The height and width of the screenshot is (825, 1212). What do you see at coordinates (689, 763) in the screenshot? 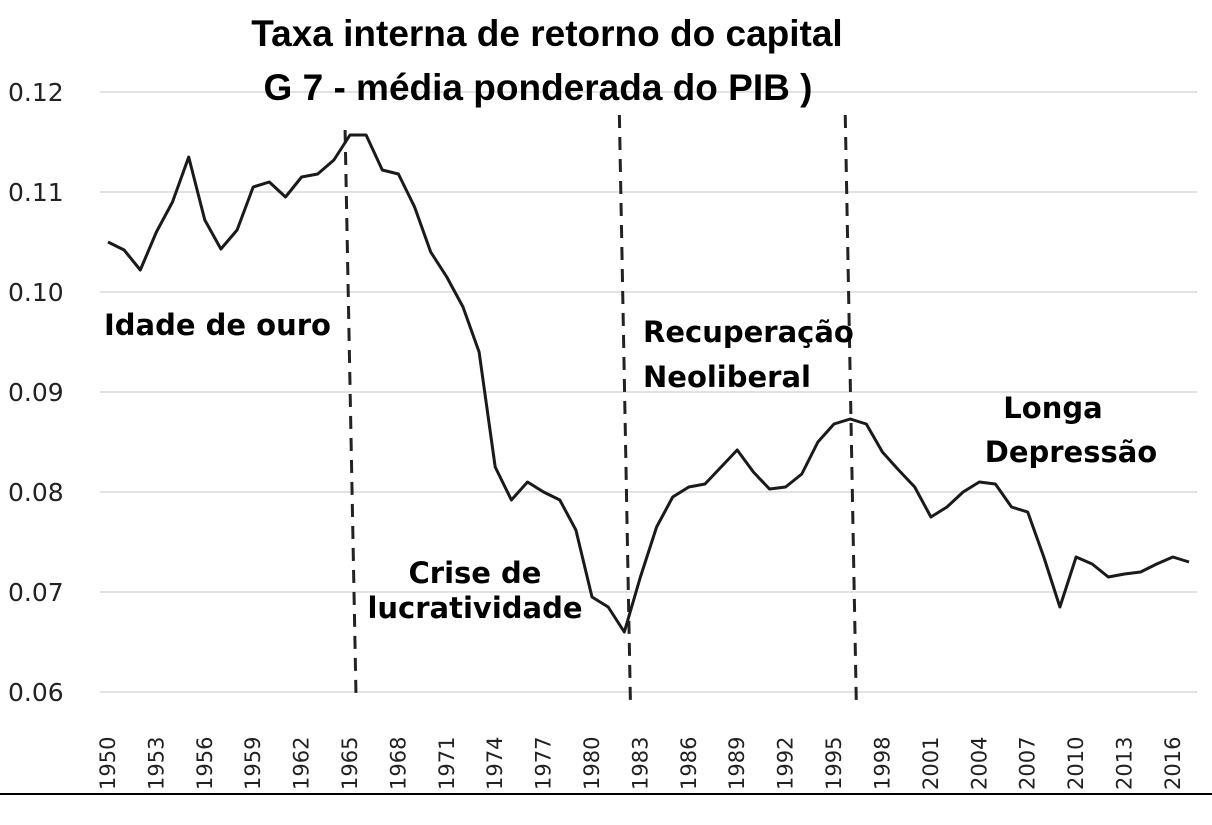
I see `x-tick-label: 1986` at bounding box center [689, 763].